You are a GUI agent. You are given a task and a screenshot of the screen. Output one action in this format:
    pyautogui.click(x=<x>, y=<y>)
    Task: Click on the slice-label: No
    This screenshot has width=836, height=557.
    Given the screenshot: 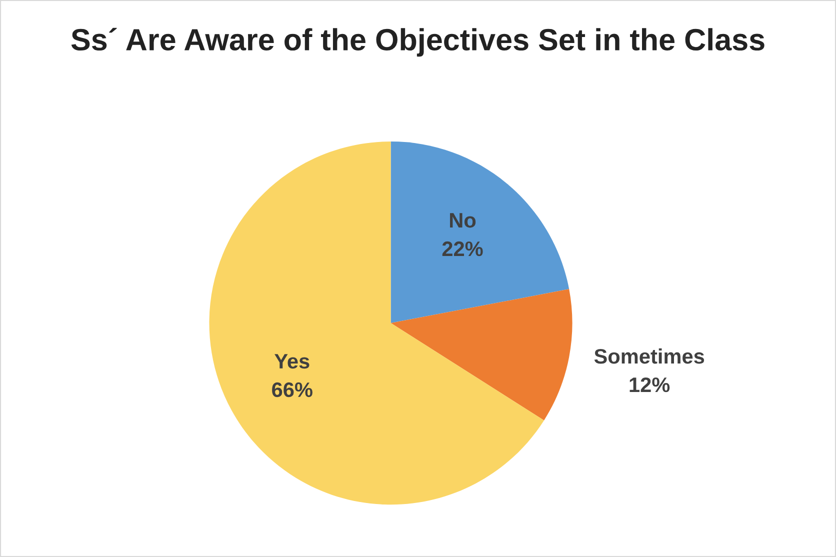 What is the action you would take?
    pyautogui.click(x=463, y=220)
    